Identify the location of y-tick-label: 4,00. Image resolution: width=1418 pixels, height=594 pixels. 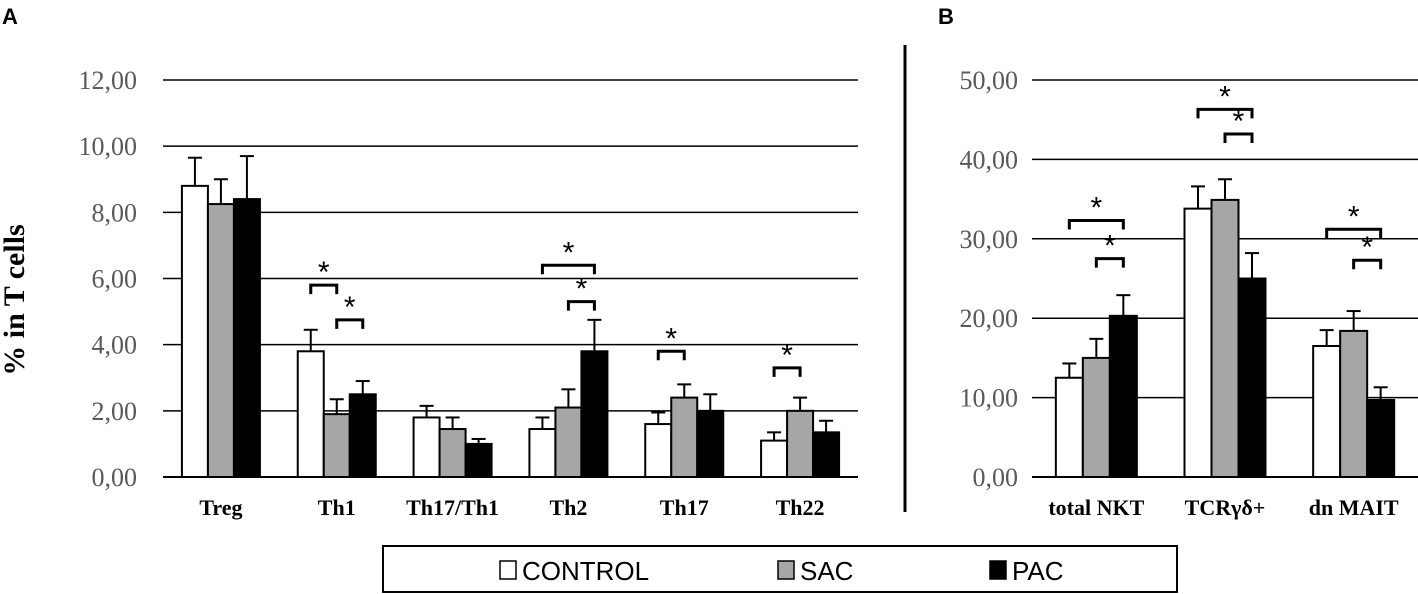
(115, 345).